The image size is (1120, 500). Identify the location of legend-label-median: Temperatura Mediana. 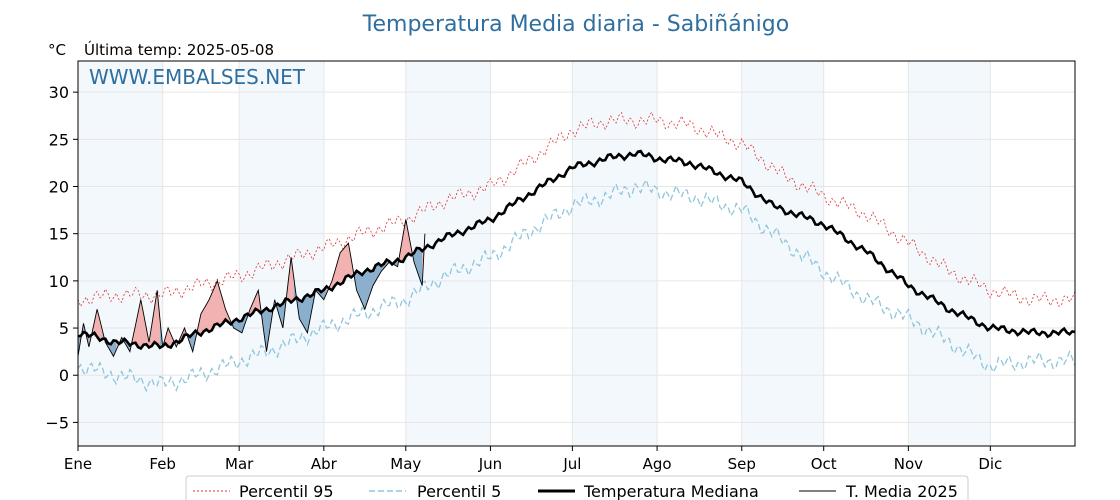
(671, 491).